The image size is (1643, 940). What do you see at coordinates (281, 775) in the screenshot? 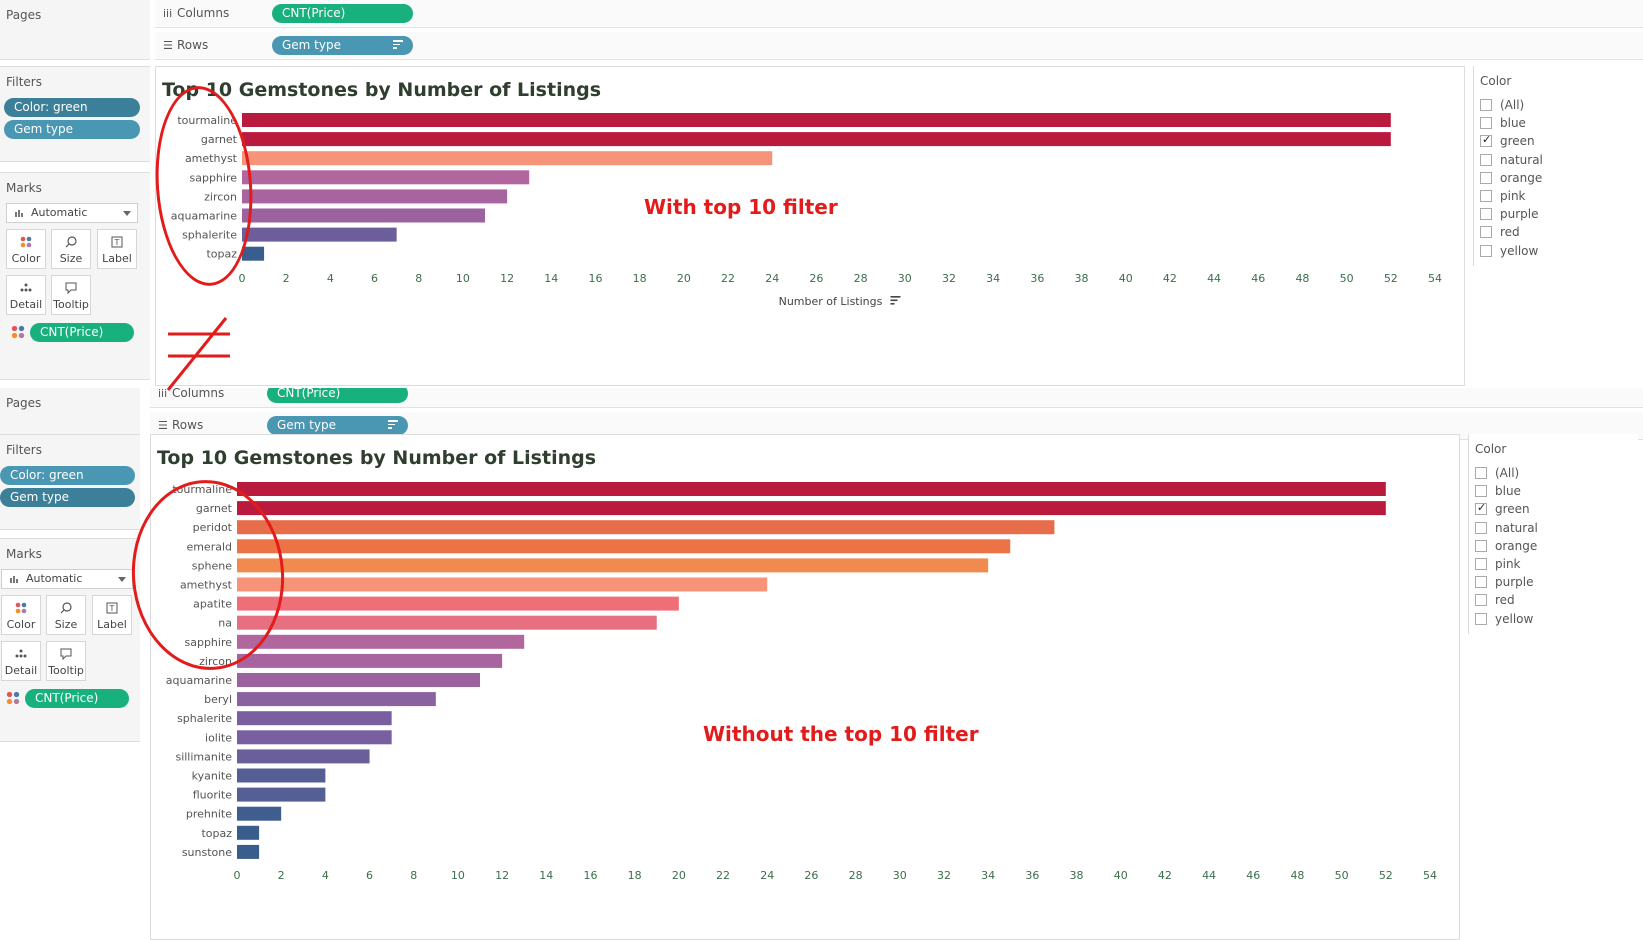
I see `bar-kyanite` at bounding box center [281, 775].